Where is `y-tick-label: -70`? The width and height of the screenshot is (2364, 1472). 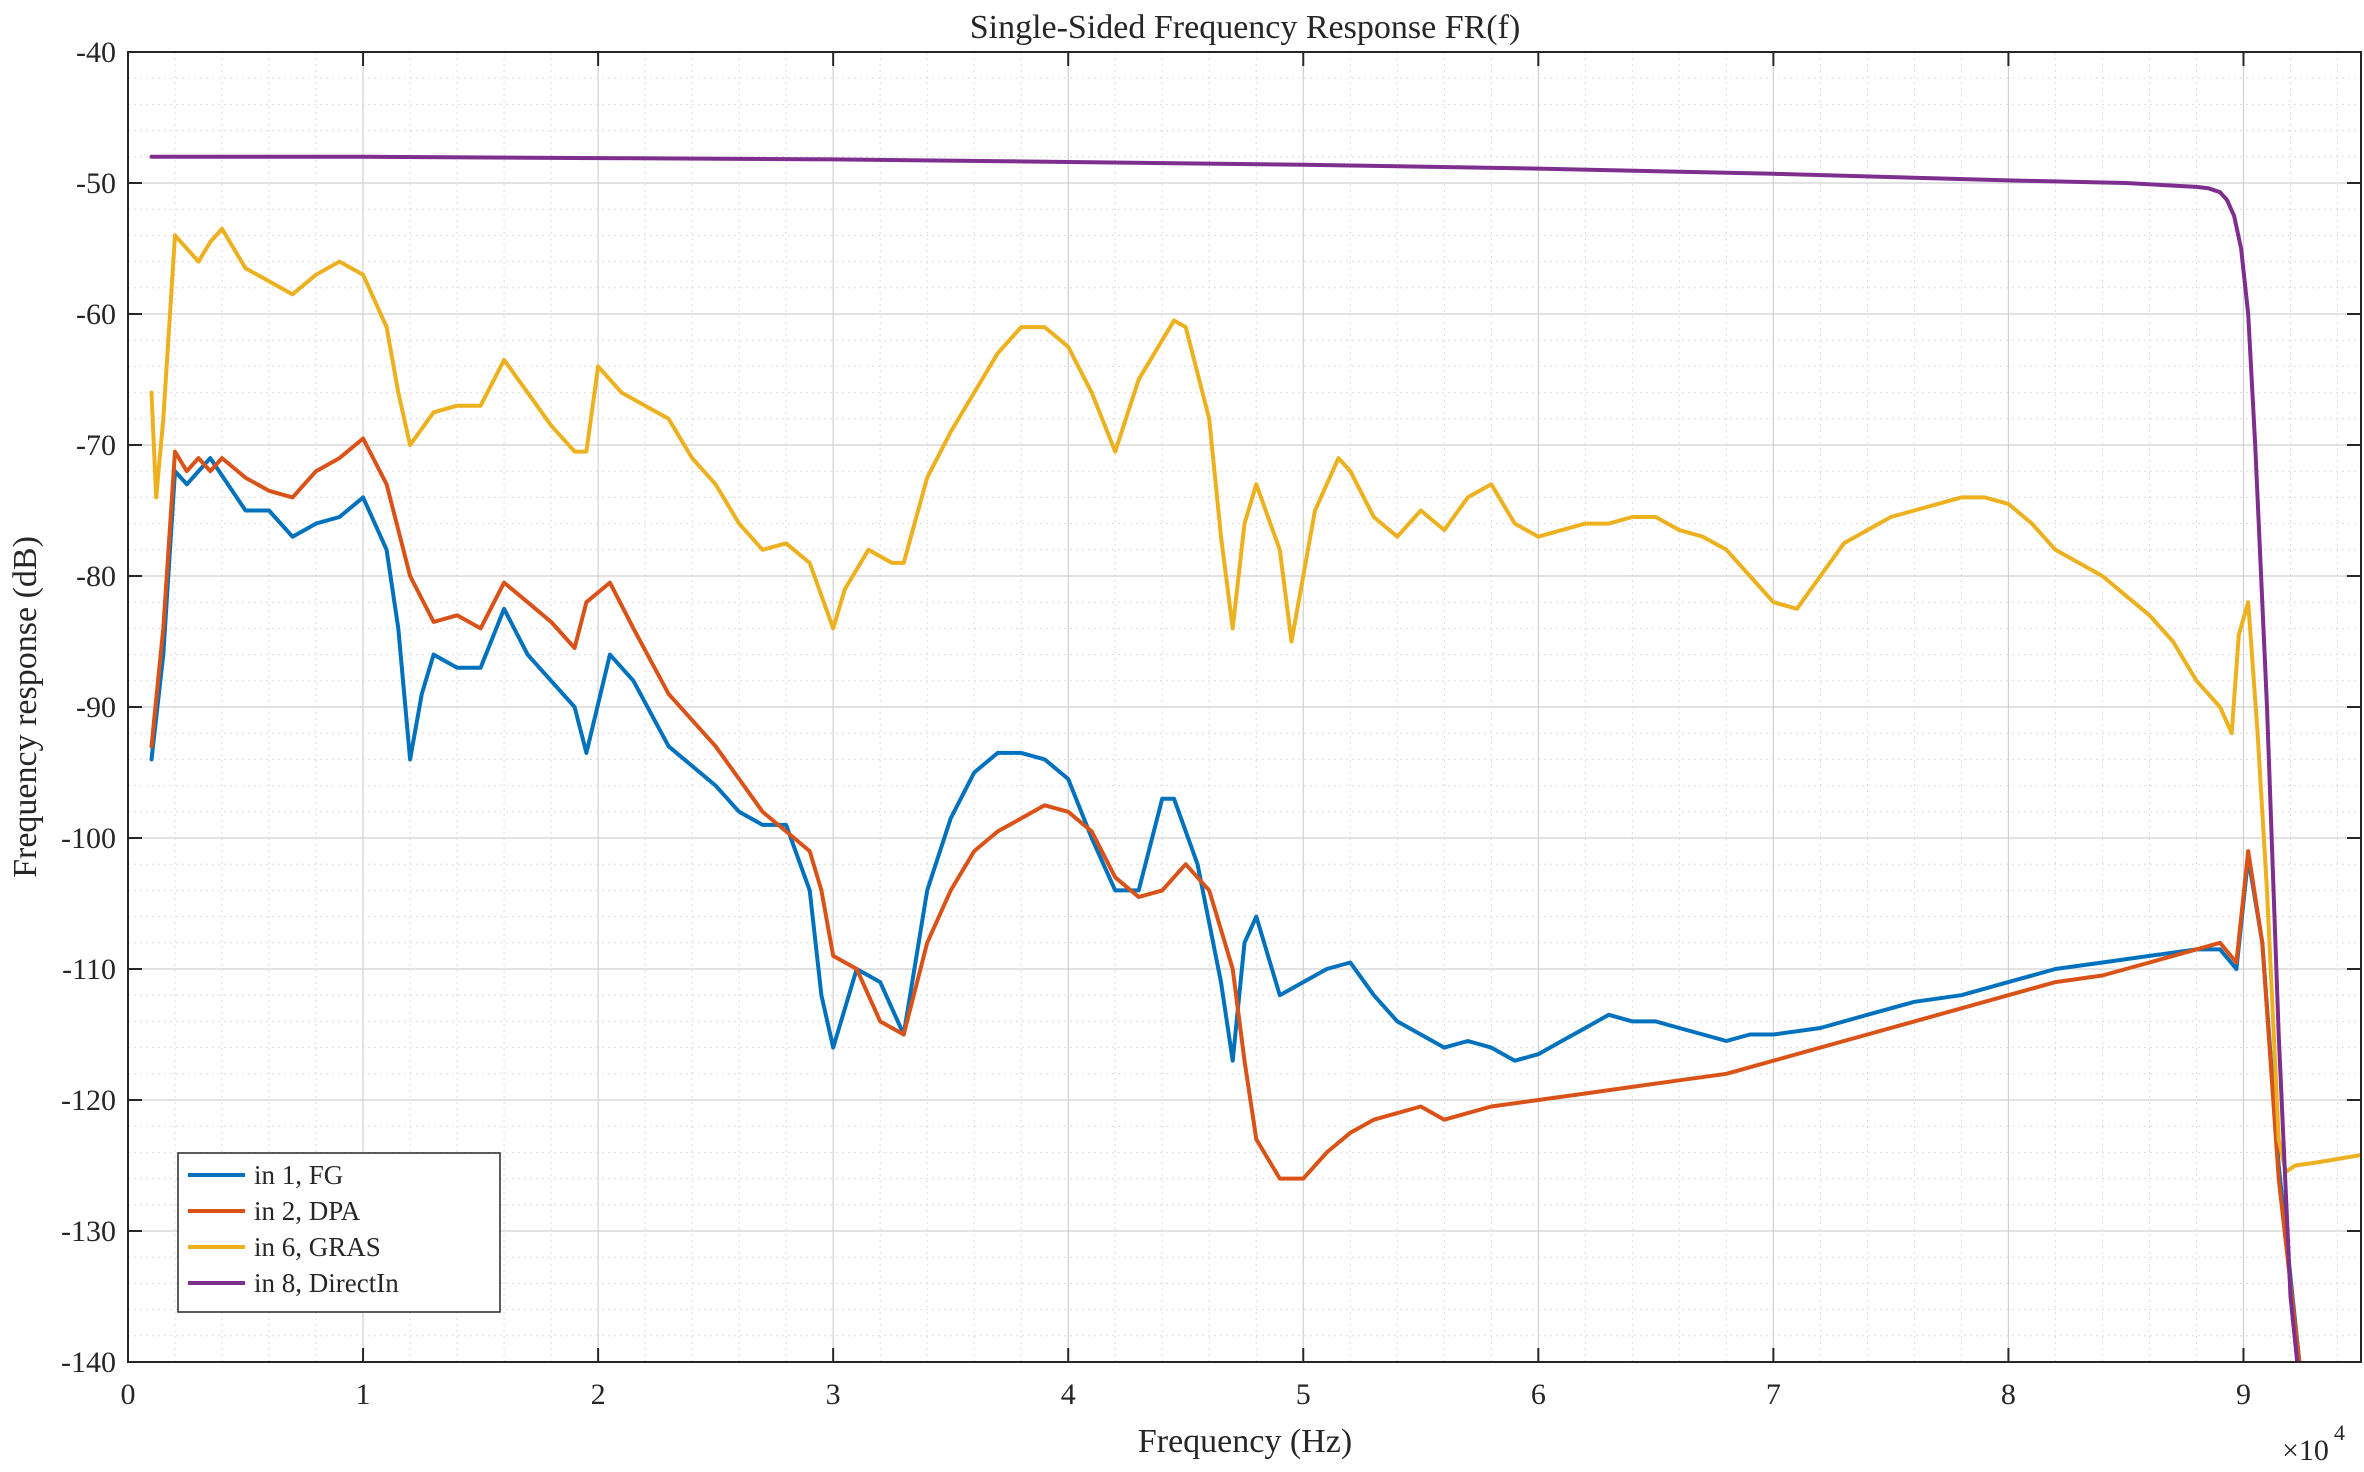
y-tick-label: -70 is located at coordinates (96, 445).